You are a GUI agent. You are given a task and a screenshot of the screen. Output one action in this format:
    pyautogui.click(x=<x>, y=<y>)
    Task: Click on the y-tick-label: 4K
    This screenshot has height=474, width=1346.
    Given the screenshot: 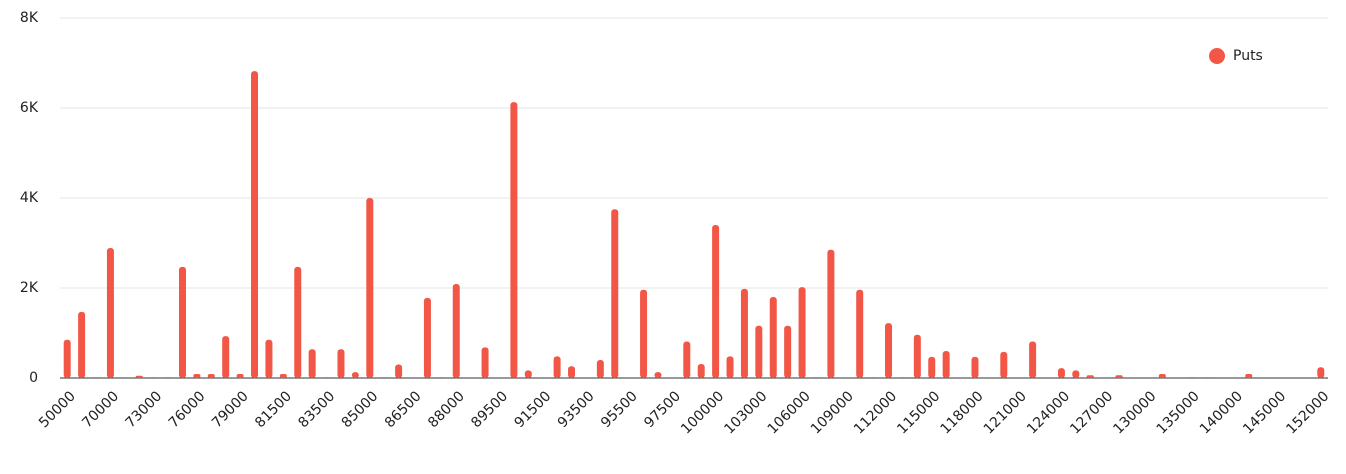 What is the action you would take?
    pyautogui.click(x=29, y=198)
    